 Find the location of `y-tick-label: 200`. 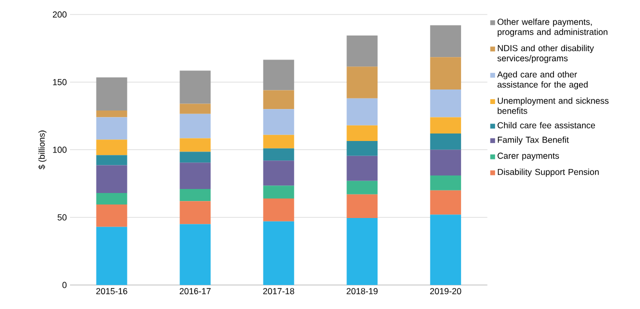

y-tick-label: 200 is located at coordinates (59, 14).